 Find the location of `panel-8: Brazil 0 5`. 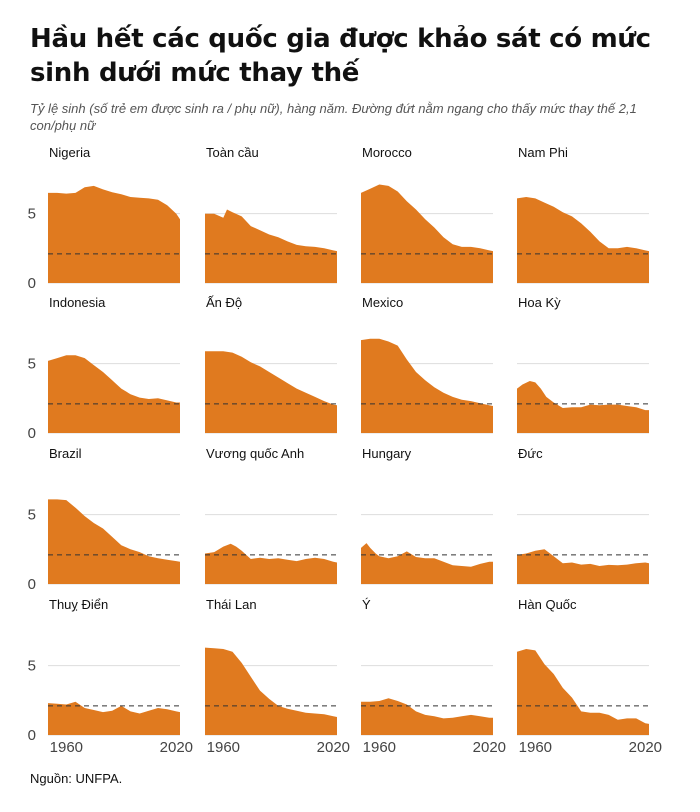

panel-8: Brazil 0 5 is located at coordinates (104, 519).